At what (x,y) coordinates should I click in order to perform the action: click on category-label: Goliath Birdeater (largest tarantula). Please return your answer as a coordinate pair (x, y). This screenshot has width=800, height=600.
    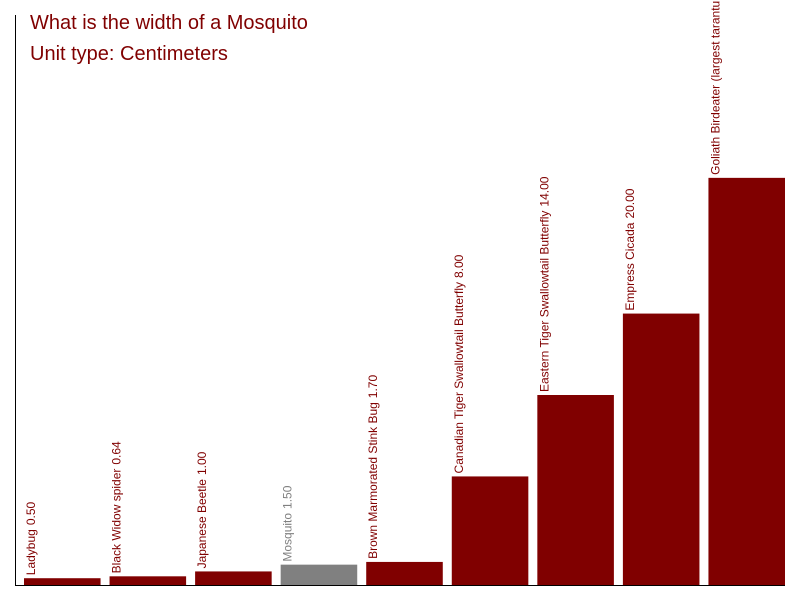
    Looking at the image, I should click on (715, 87).